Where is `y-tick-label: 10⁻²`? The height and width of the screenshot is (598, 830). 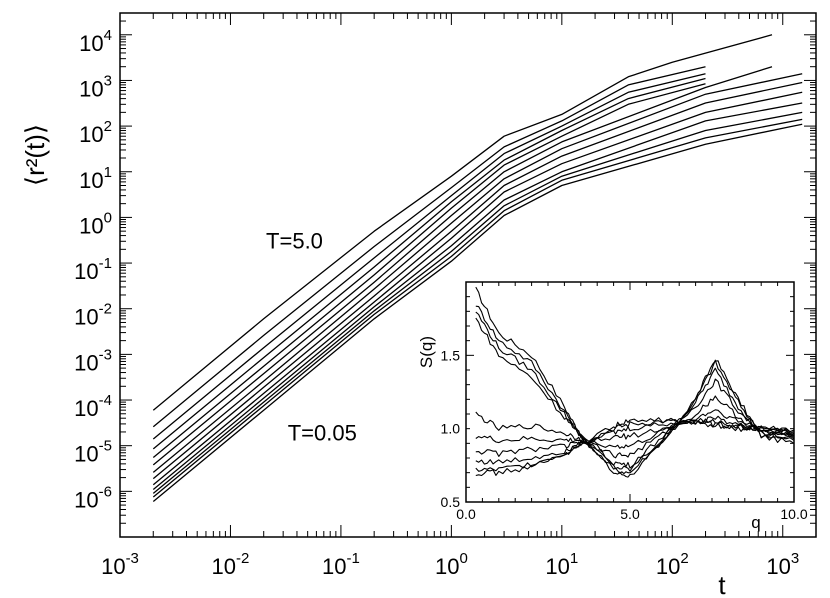 y-tick-label: 10⁻² is located at coordinates (93, 315).